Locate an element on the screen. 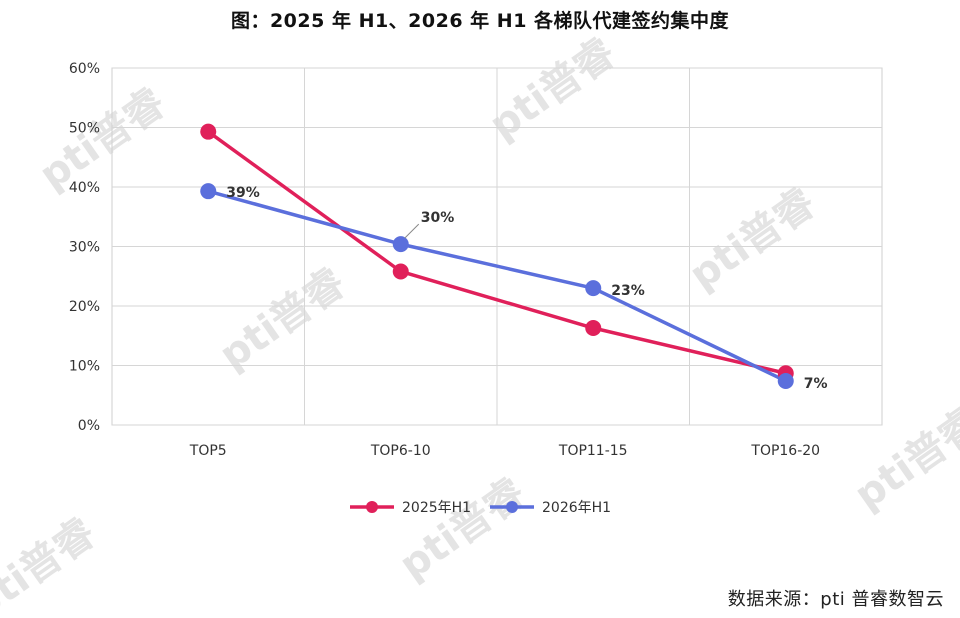 The image size is (960, 618). data-label: 23% is located at coordinates (628, 291).